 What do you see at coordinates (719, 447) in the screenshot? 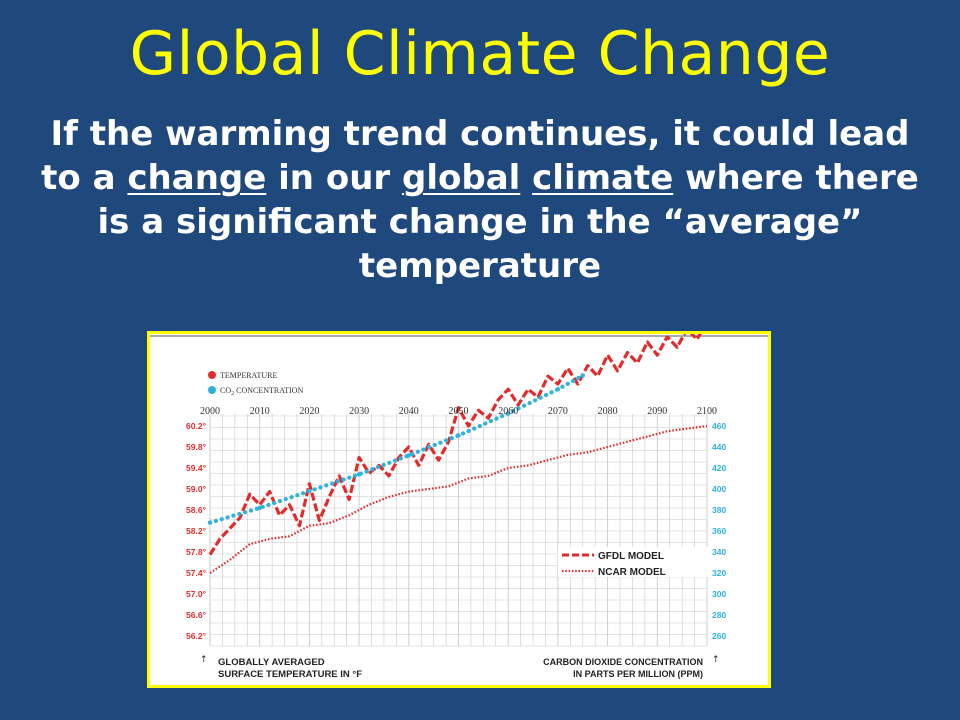
I see `right-tick-label: 440` at bounding box center [719, 447].